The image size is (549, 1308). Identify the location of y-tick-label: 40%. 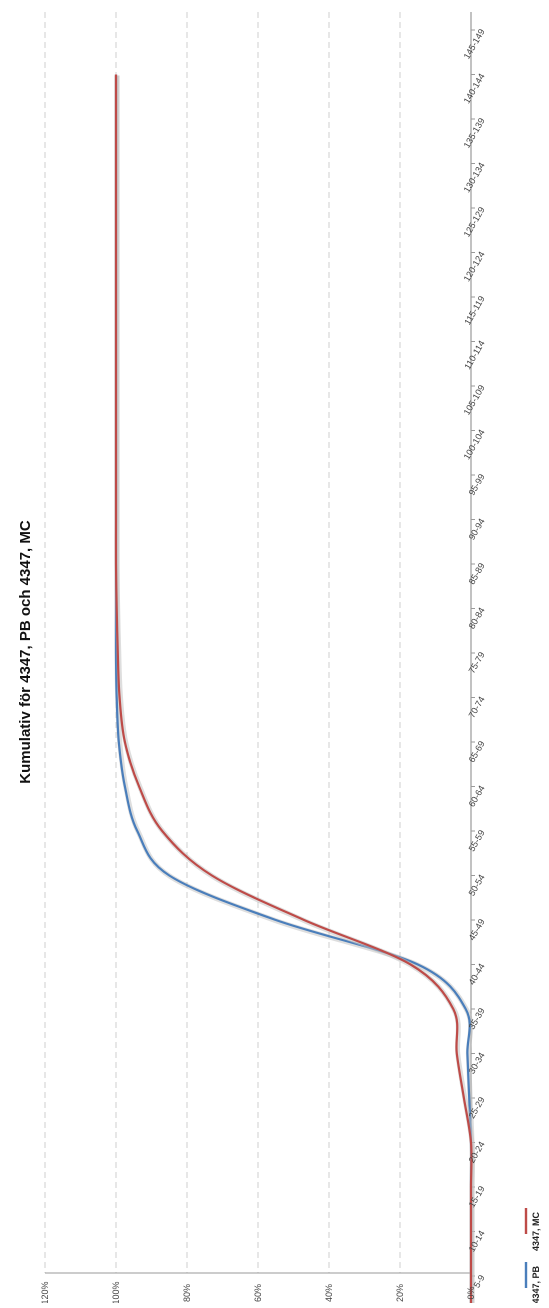
(329, 1293).